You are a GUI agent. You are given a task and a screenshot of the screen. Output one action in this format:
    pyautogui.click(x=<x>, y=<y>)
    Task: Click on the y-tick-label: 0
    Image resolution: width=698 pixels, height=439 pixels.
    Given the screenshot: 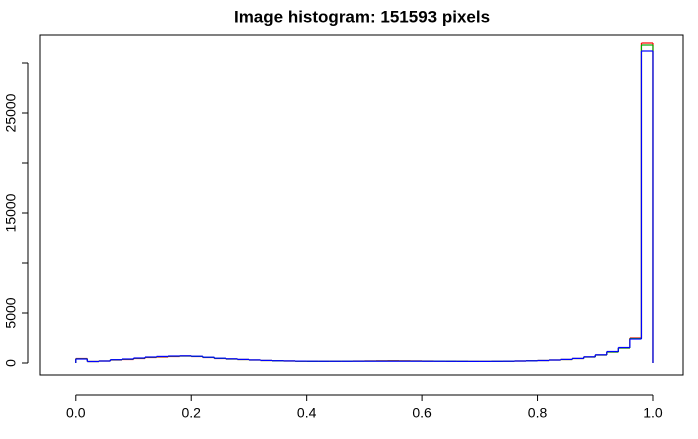 What is the action you would take?
    pyautogui.click(x=11, y=363)
    